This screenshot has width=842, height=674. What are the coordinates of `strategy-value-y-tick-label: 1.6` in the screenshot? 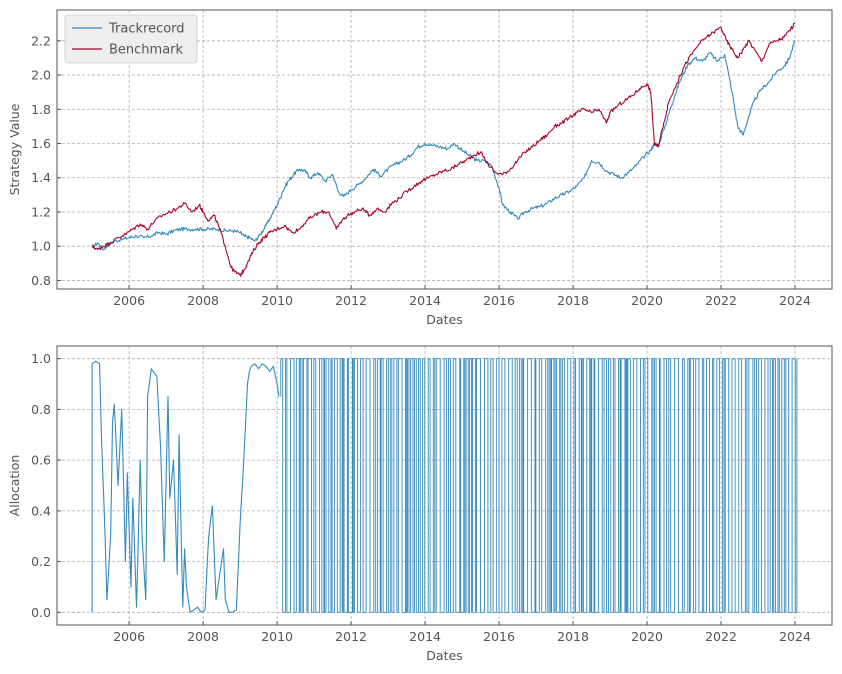 It's located at (41, 143).